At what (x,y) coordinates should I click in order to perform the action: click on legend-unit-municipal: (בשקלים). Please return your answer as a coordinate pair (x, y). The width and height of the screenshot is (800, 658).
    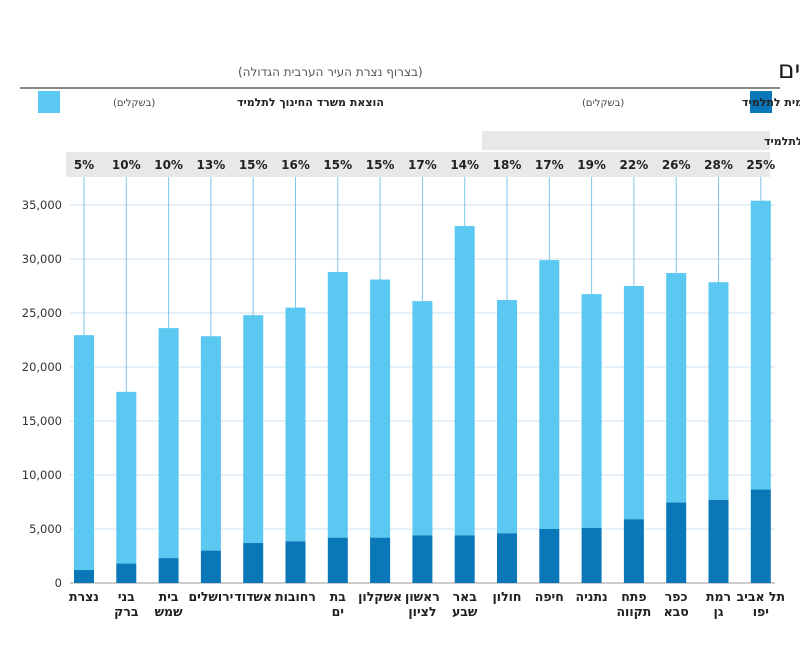
    Looking at the image, I should click on (603, 103).